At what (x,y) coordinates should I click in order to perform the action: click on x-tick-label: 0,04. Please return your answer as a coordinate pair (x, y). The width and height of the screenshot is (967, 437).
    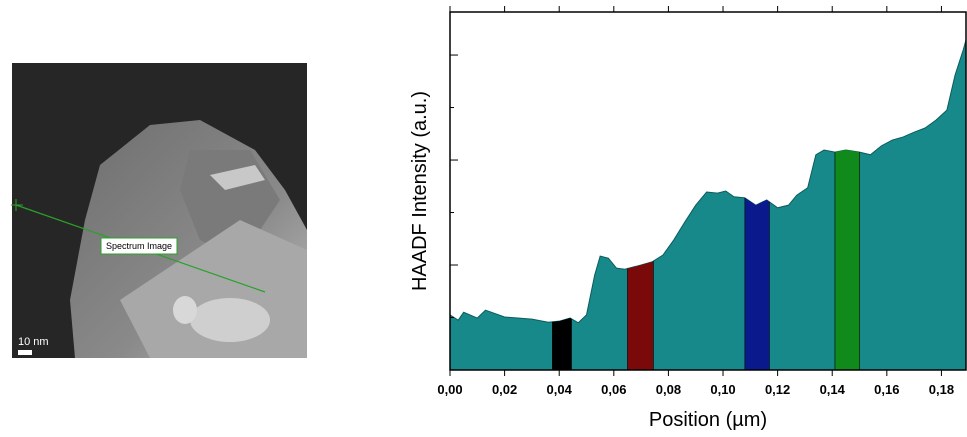
    Looking at the image, I should click on (560, 389).